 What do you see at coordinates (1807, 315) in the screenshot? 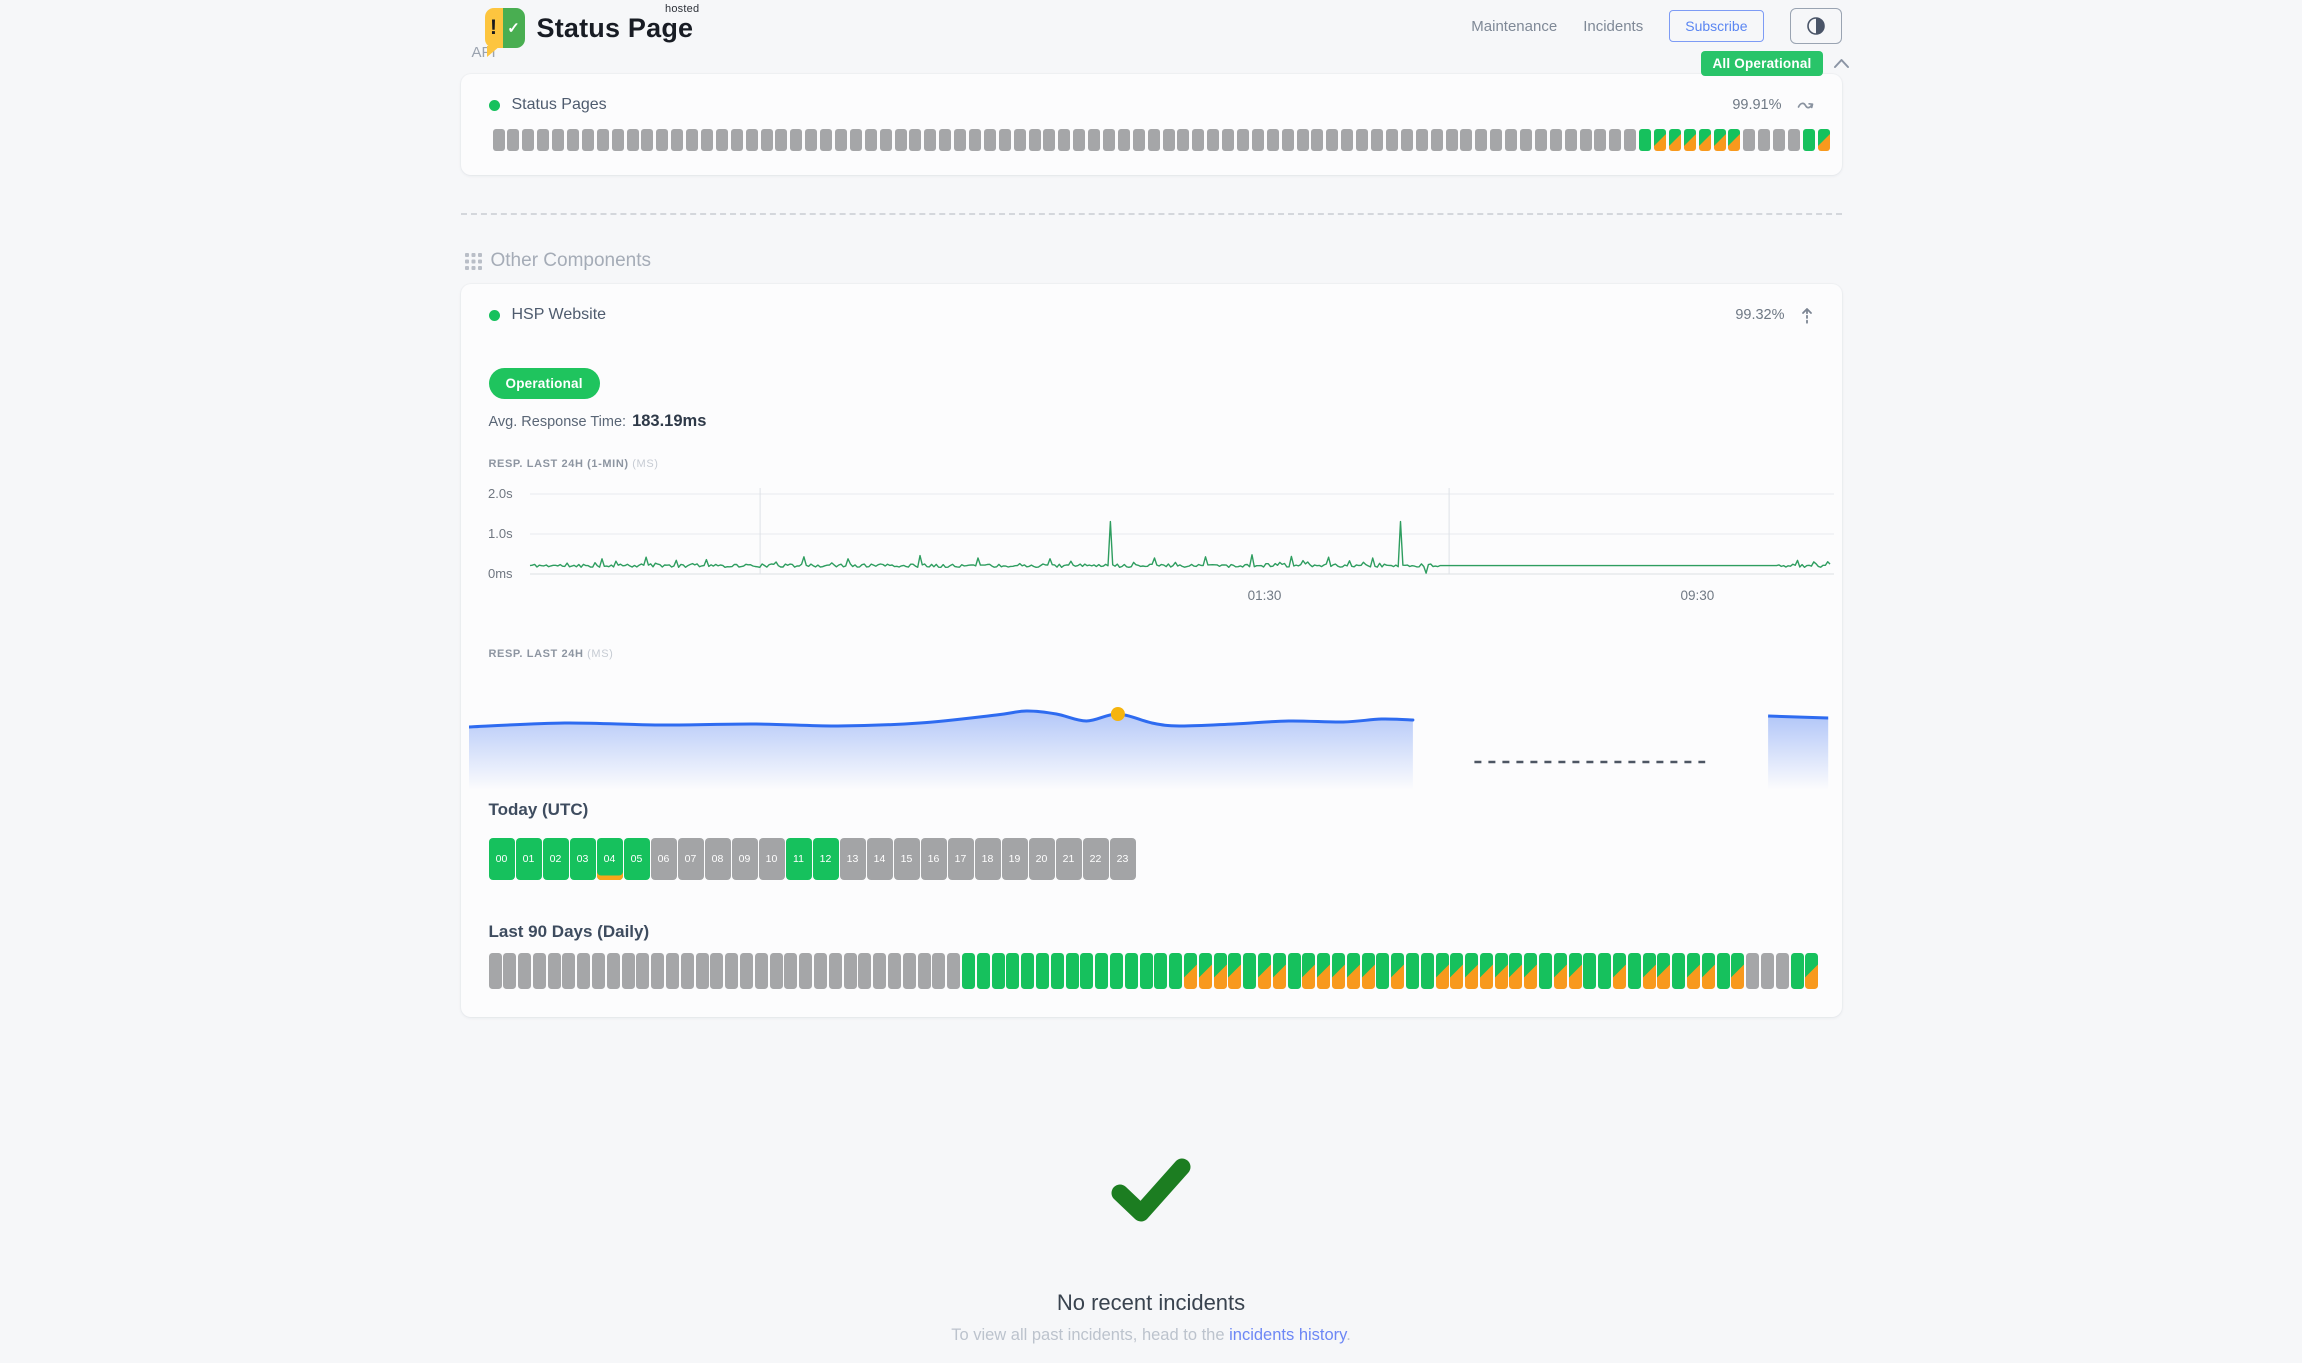
I see `collapse-arrow-icon` at bounding box center [1807, 315].